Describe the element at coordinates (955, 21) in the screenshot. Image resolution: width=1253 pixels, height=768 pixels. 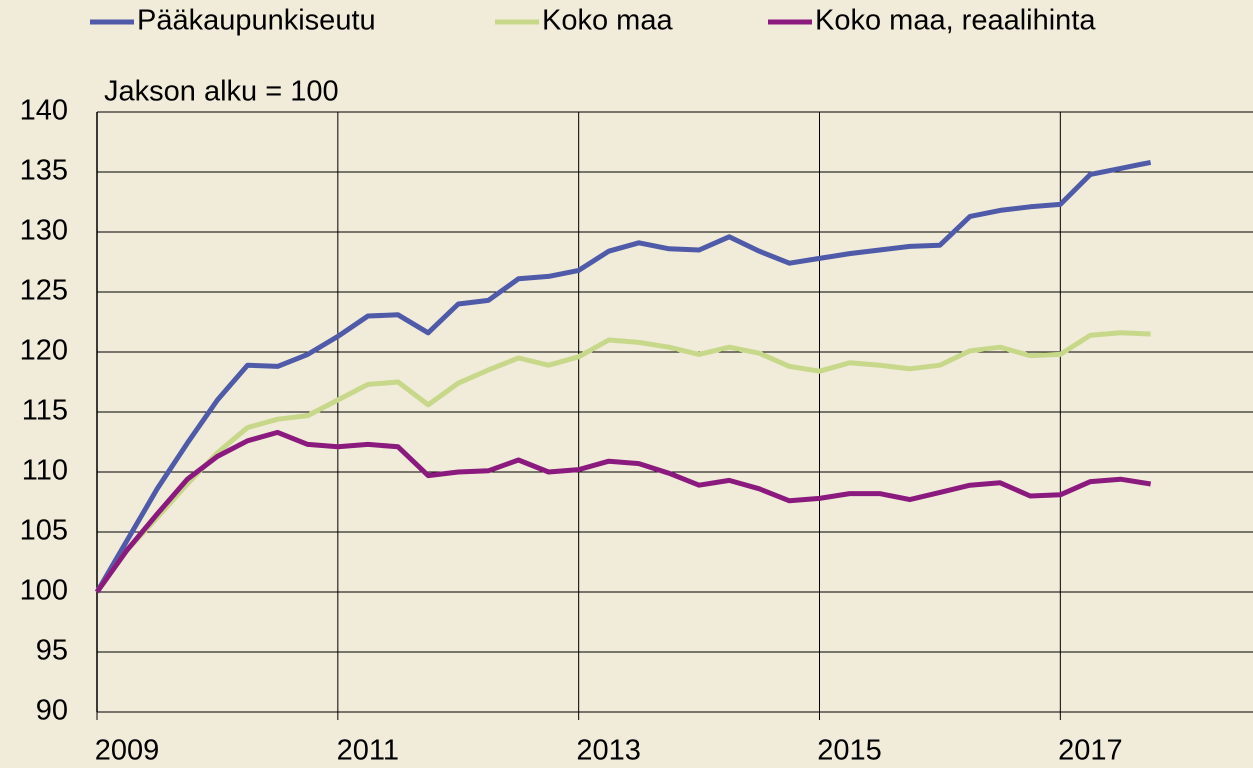
I see `legend-label: Koko maa, reaalihinta` at that location.